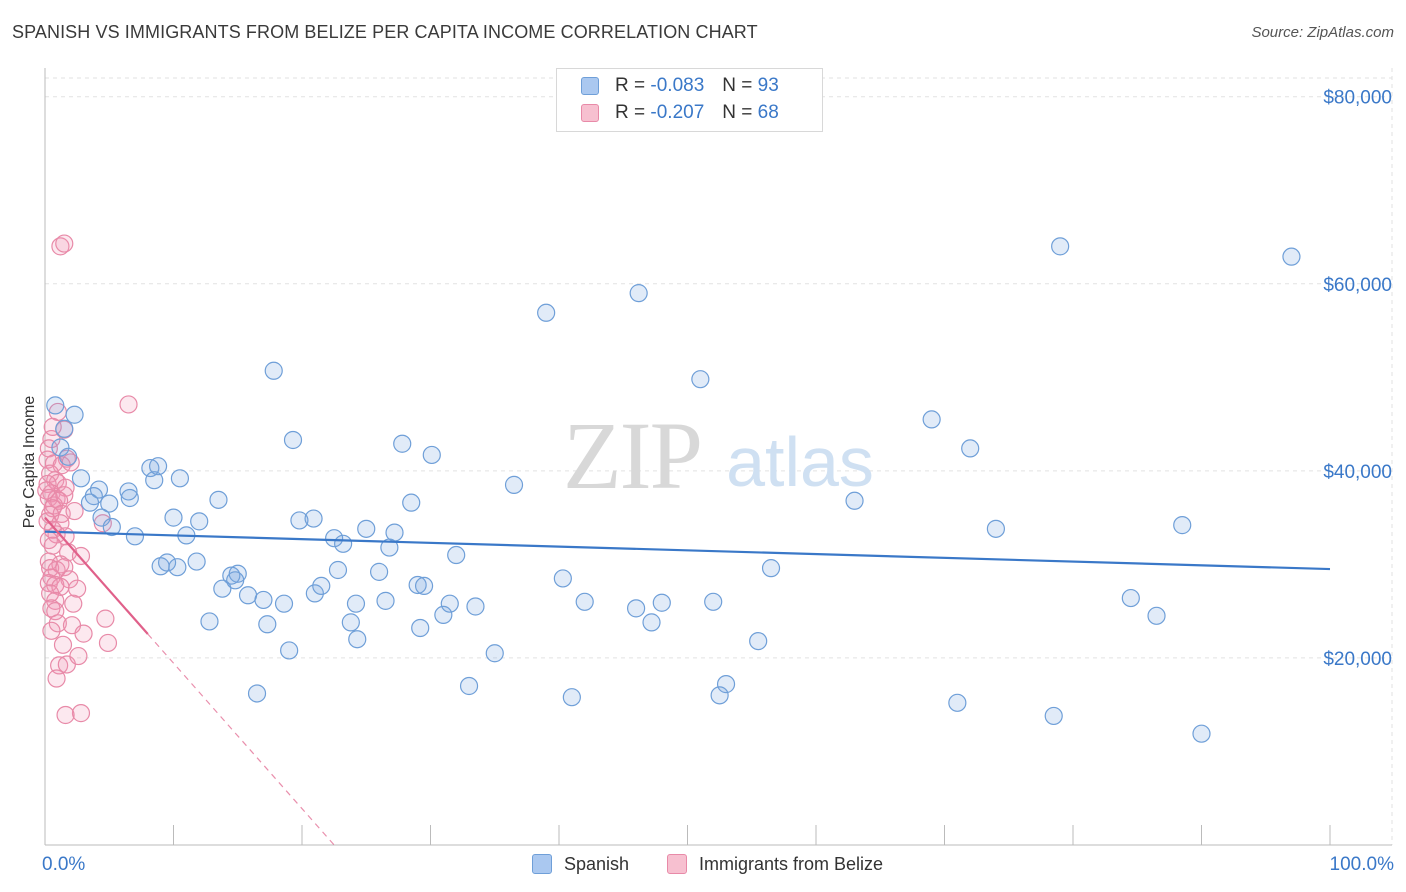  What do you see at coordinates (677, 112) in the screenshot?
I see `legend-r-value: -0.207` at bounding box center [677, 112].